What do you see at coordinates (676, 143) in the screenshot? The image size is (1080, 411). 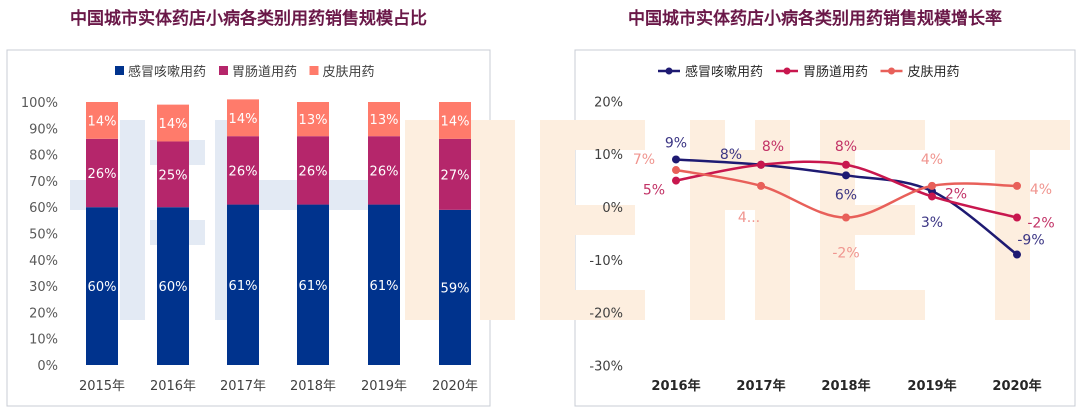 I see `data-label: 9%` at bounding box center [676, 143].